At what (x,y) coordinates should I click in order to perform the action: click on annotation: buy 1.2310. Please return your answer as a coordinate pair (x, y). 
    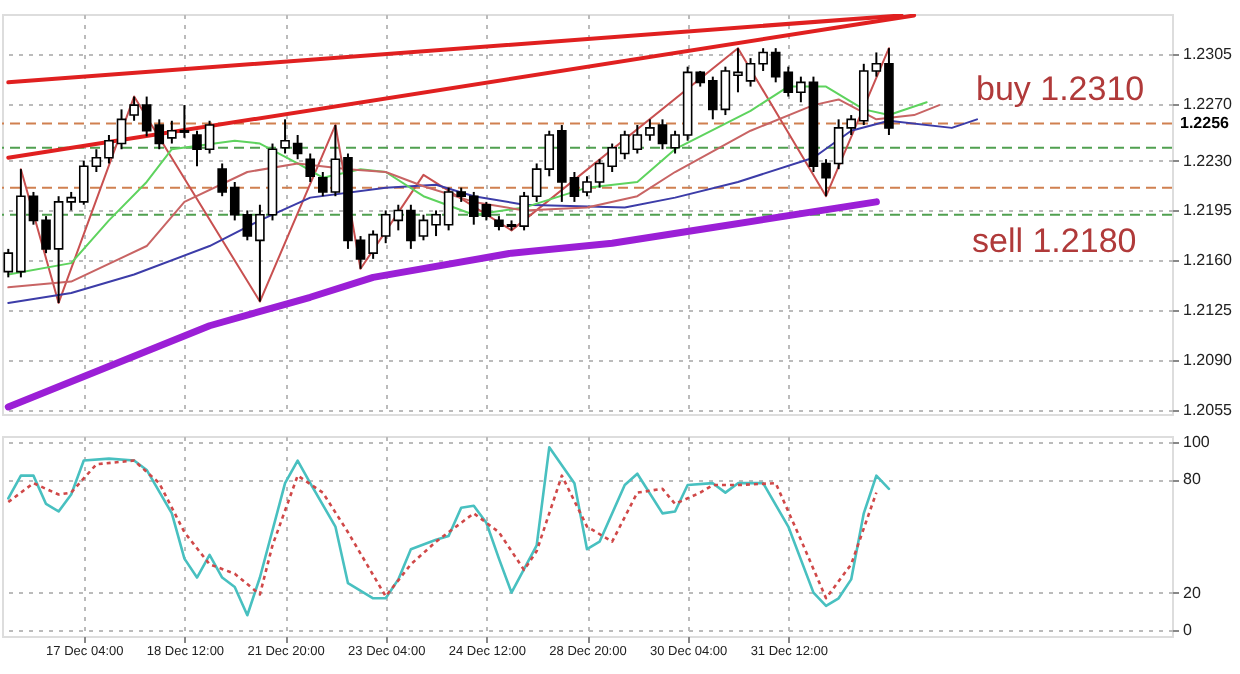
    Looking at the image, I should click on (1060, 89).